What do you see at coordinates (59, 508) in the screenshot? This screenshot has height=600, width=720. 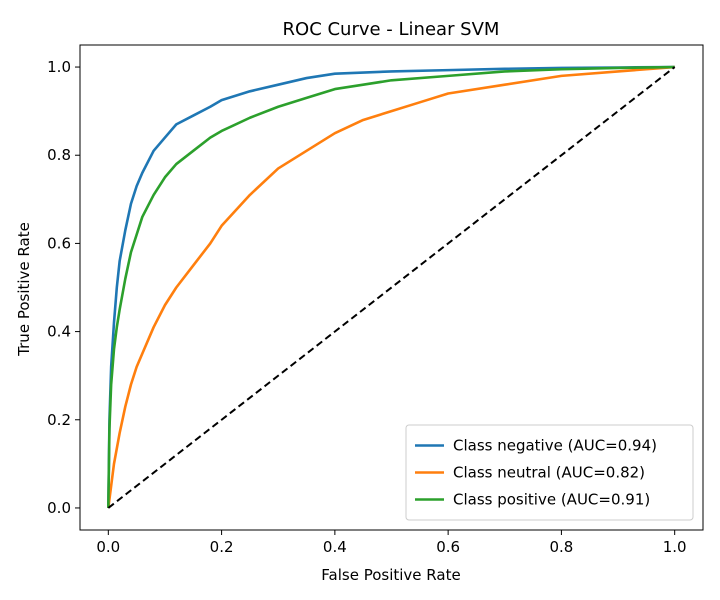 I see `y-tick-label: 0.0` at bounding box center [59, 508].